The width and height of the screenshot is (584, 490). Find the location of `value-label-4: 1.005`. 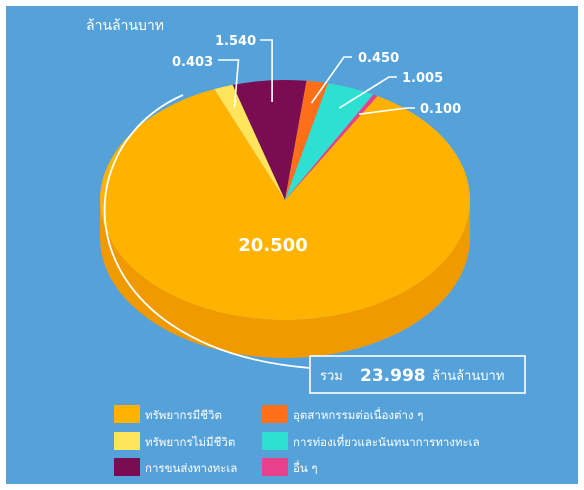

value-label-4: 1.005 is located at coordinates (422, 78).